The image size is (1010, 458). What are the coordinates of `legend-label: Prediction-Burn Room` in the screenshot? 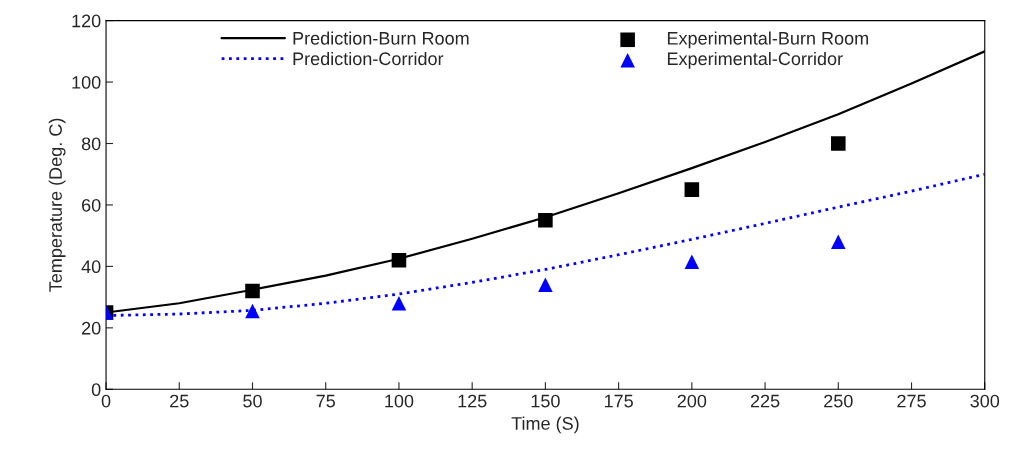 It's located at (381, 38).